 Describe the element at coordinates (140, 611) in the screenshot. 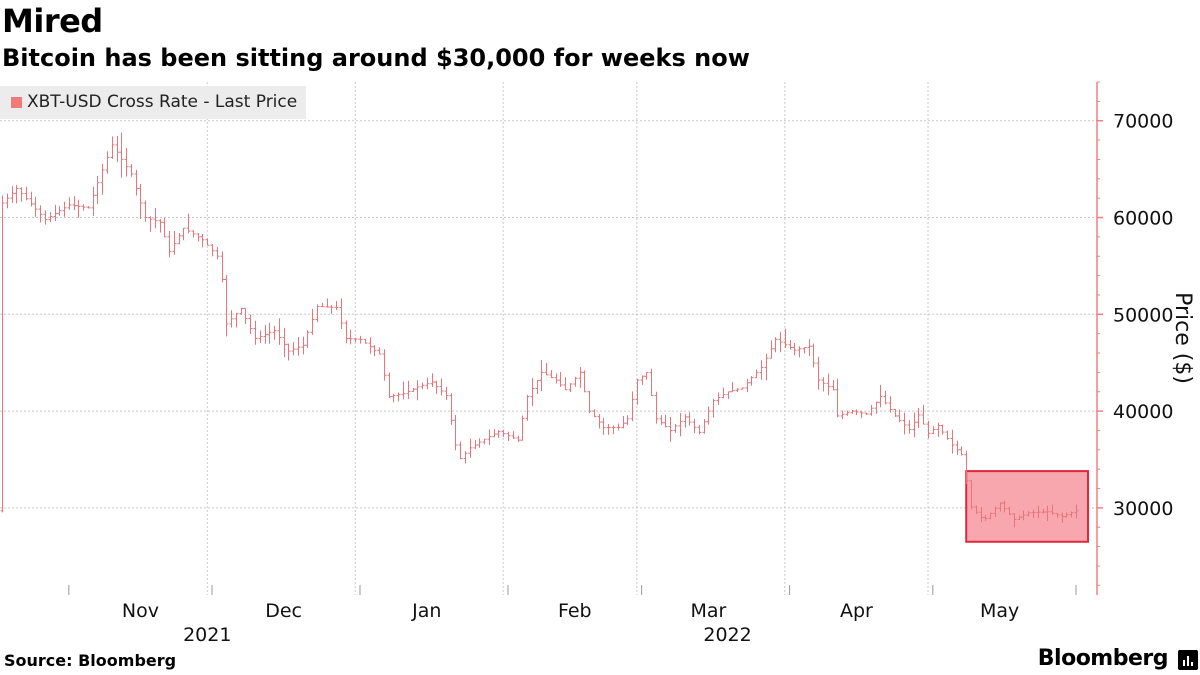

I see `x-month-label: Nov` at that location.